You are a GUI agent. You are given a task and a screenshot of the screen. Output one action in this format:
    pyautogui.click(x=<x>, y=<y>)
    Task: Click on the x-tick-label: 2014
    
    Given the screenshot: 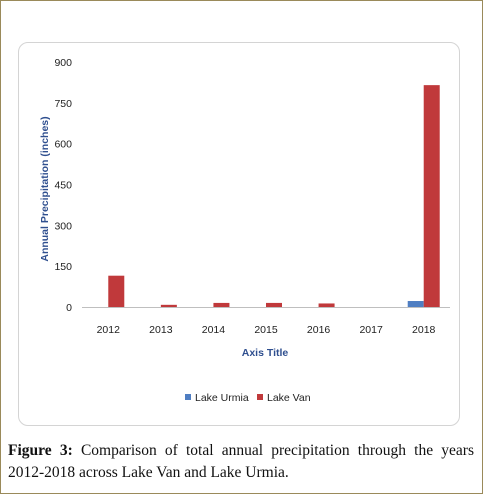 What is the action you would take?
    pyautogui.click(x=214, y=330)
    